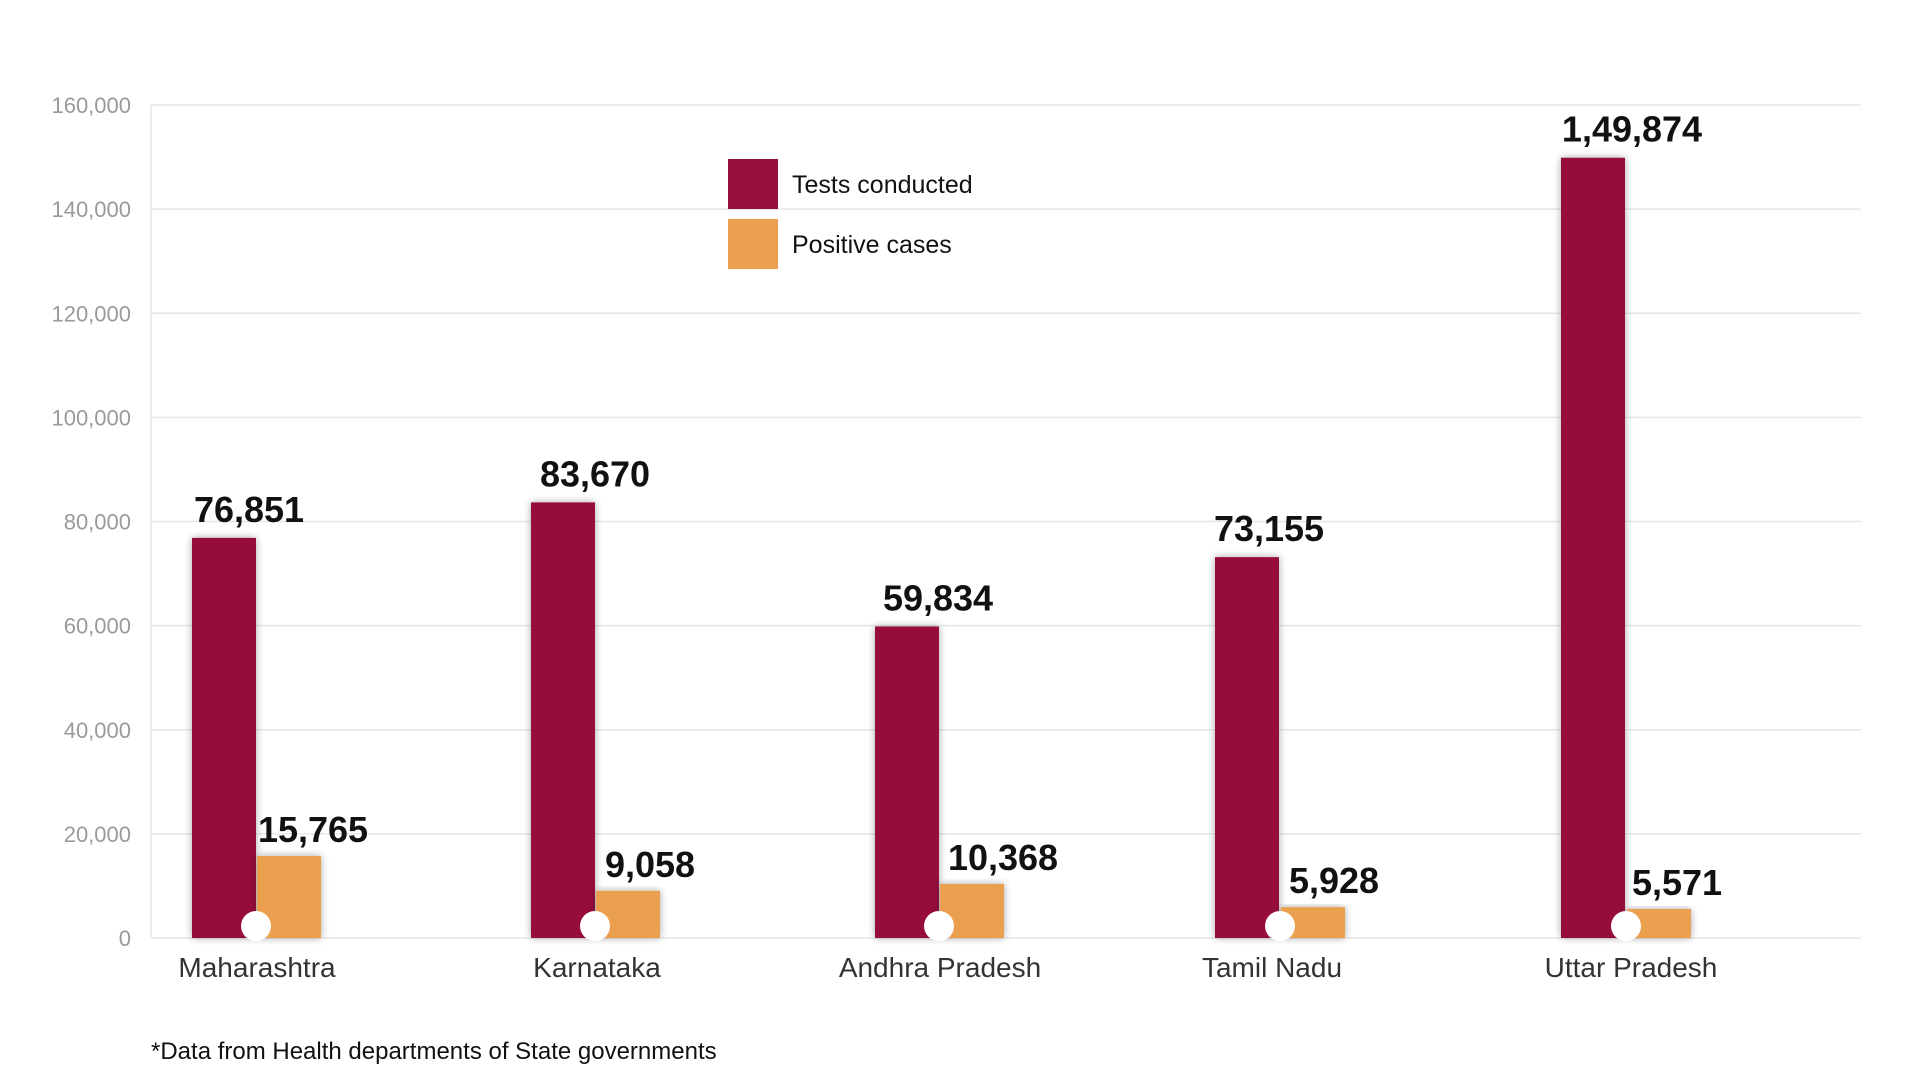  What do you see at coordinates (97, 730) in the screenshot?
I see `y-tick-label: 40,000` at bounding box center [97, 730].